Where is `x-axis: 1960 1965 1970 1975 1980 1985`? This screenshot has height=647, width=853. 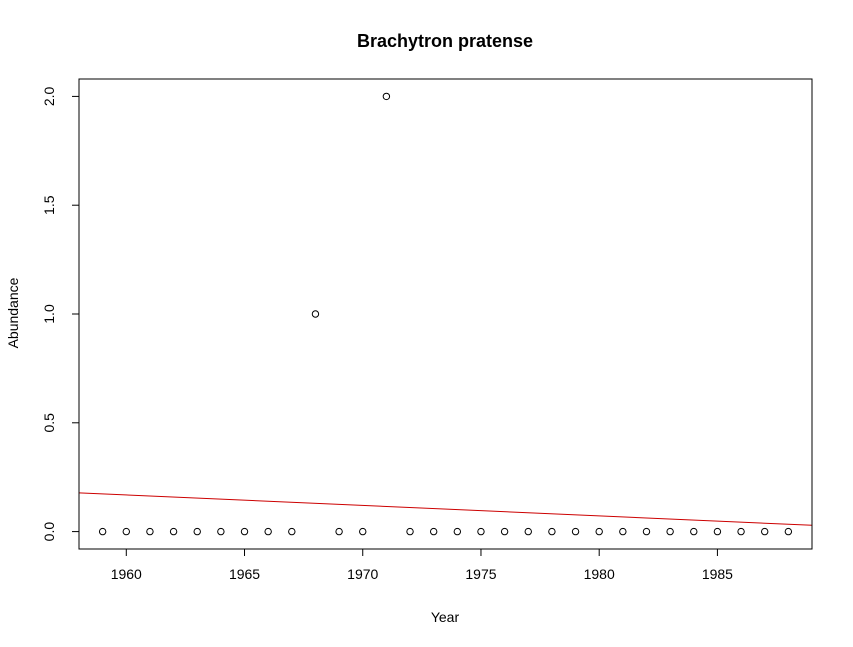 x-axis: 1960 1965 1970 1975 1980 1985 is located at coordinates (422, 565).